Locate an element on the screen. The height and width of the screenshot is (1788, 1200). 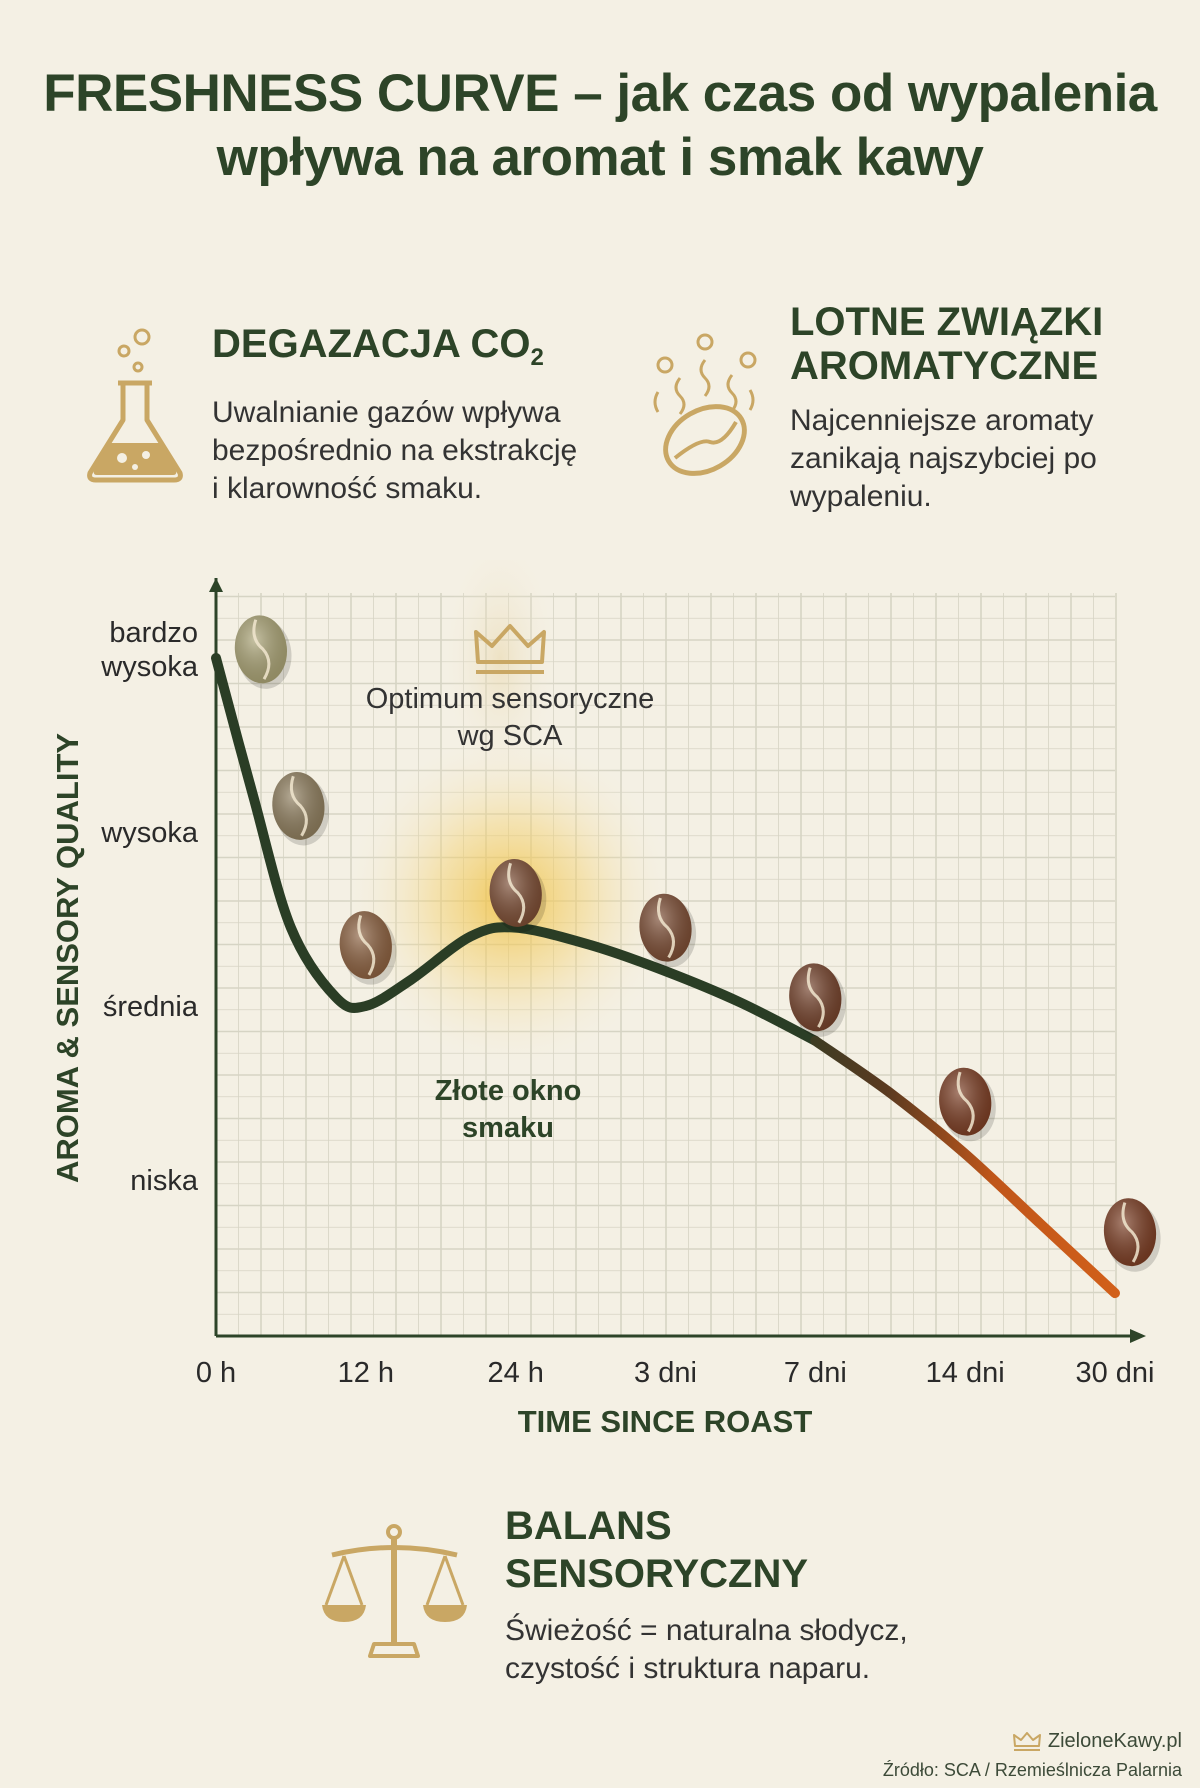
degazacja-heading: DEGAZACJA CO2 is located at coordinates (378, 346).